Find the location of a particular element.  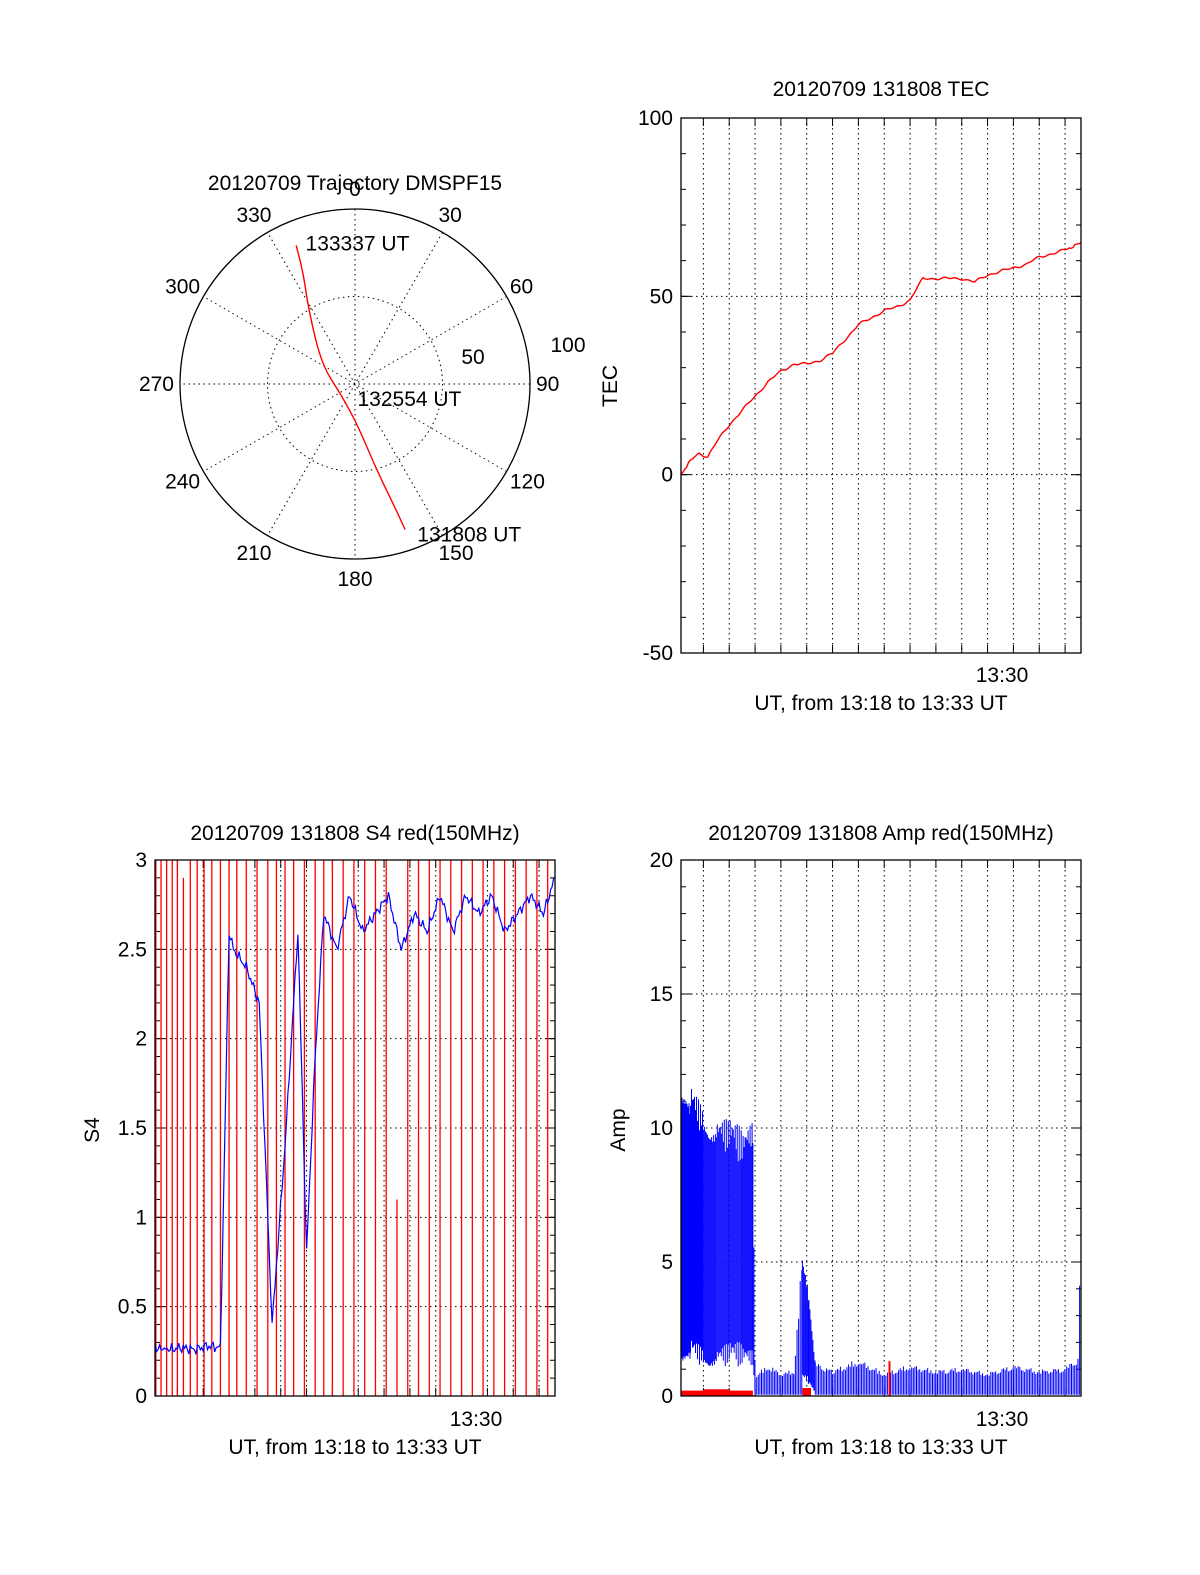

polar-angle-labels: 0 30 60 90 120 150 180 210 240 270 300 330 is located at coordinates (349, 384).